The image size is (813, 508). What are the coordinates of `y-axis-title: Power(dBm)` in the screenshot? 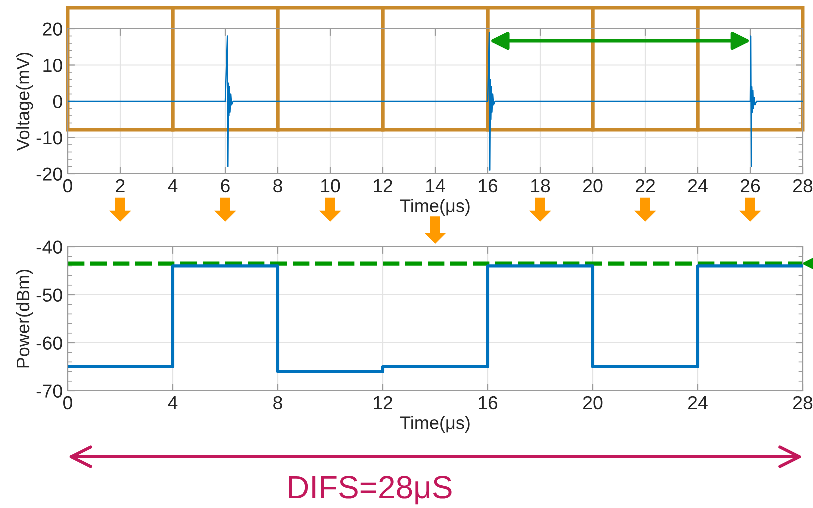 It's located at (25, 319).